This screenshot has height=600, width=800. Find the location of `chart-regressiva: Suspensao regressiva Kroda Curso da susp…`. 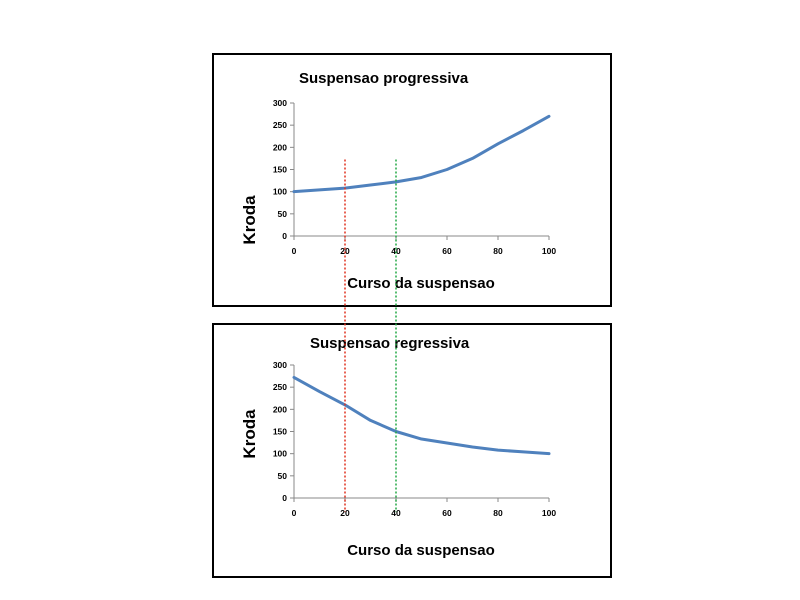

chart-regressiva: Suspensao regressiva Kroda Curso da susp… is located at coordinates (398, 447).